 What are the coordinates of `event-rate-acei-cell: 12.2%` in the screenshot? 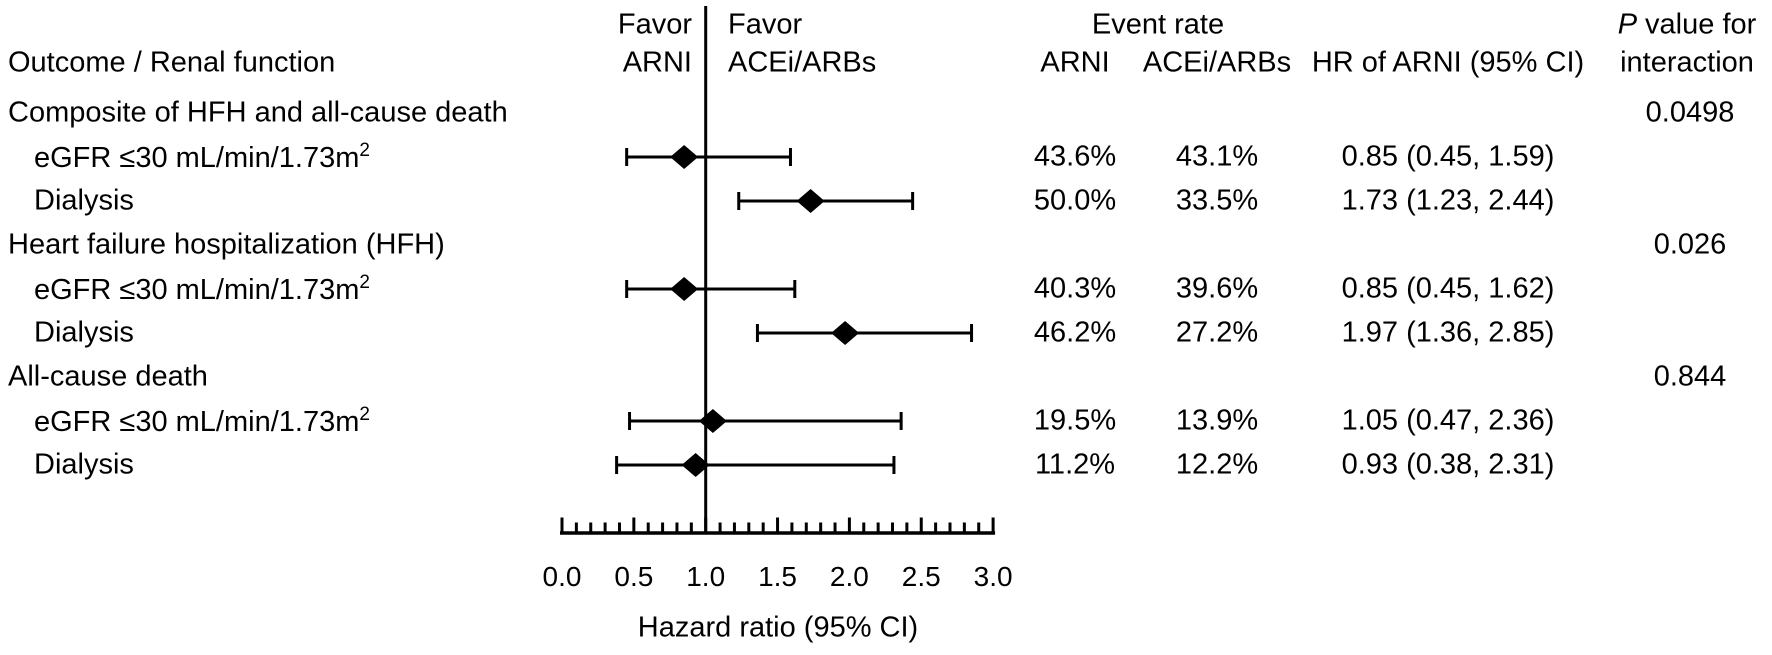 It's located at (1217, 464).